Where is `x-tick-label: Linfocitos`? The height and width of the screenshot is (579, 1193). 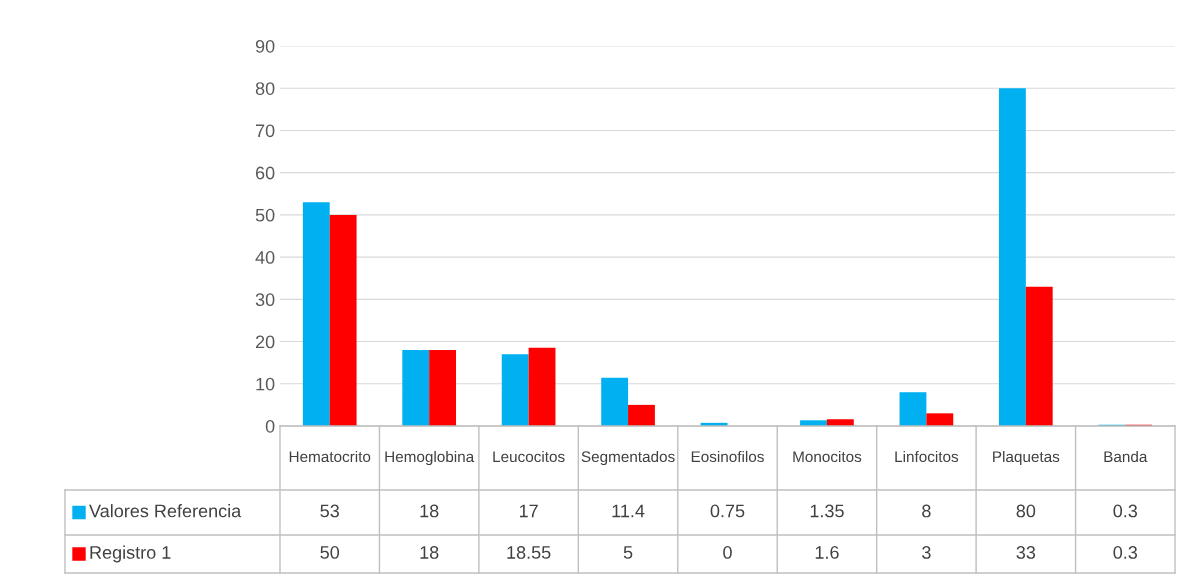
x-tick-label: Linfocitos is located at coordinates (927, 456).